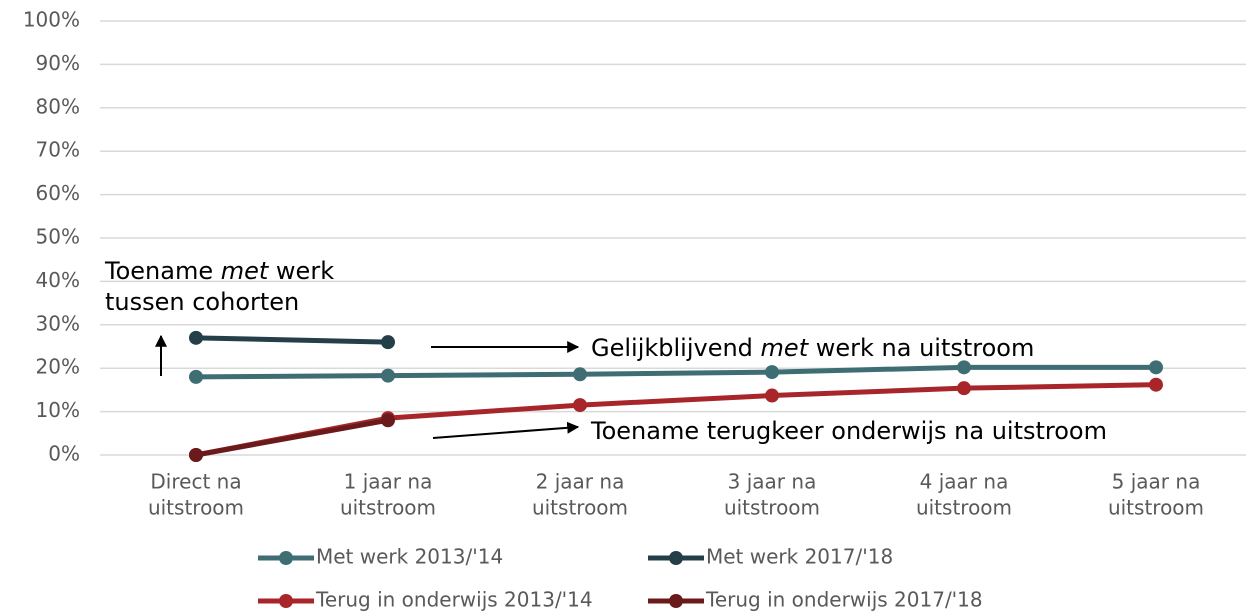  What do you see at coordinates (799, 557) in the screenshot?
I see `legend-label: Met werk 2017/'18` at bounding box center [799, 557].